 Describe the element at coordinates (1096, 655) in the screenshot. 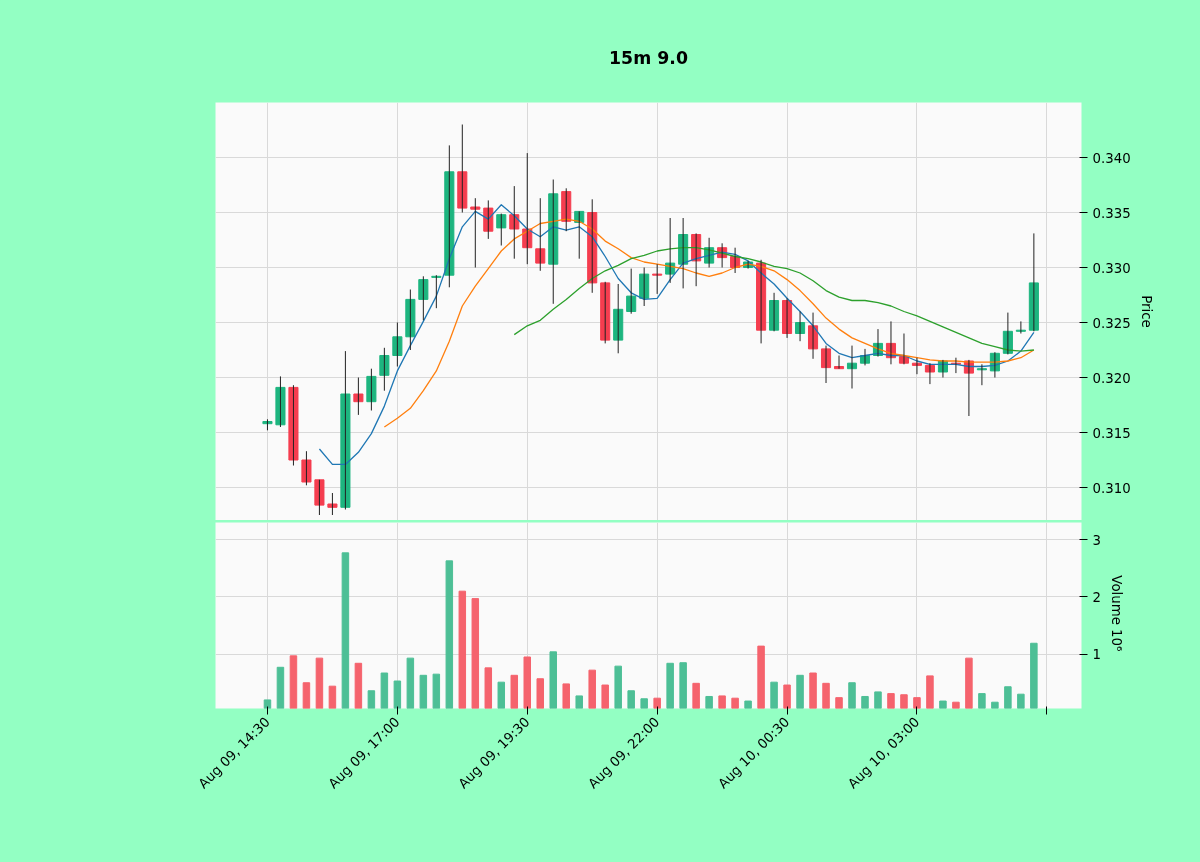

I see `y-tick-label: 1` at that location.